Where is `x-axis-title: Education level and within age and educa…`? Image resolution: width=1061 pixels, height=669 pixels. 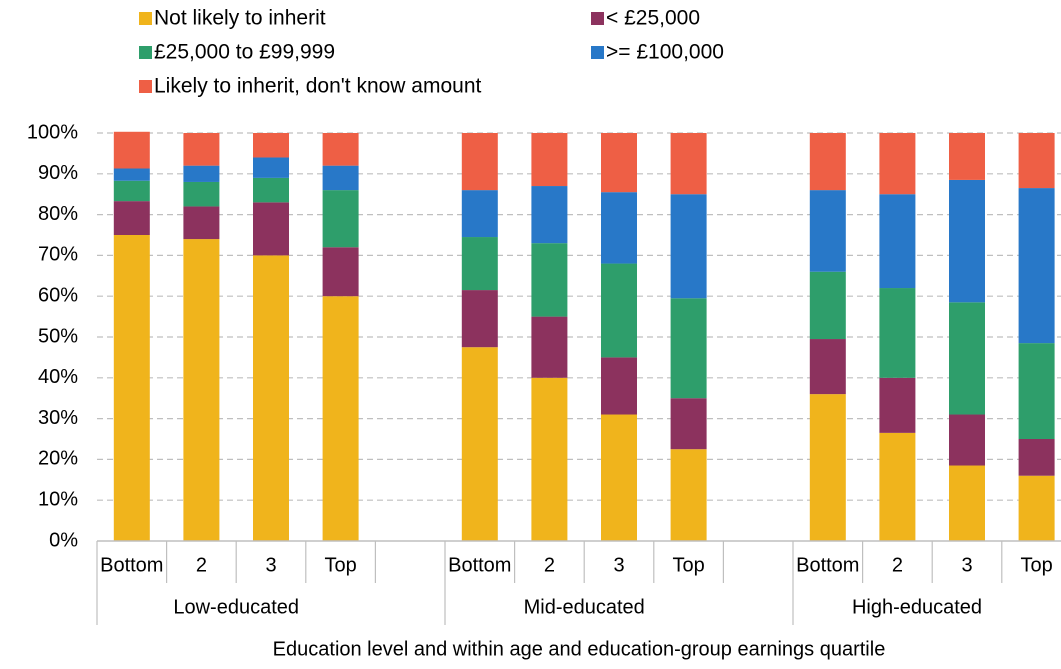
x-axis-title: Education level and within age and educa… is located at coordinates (579, 649).